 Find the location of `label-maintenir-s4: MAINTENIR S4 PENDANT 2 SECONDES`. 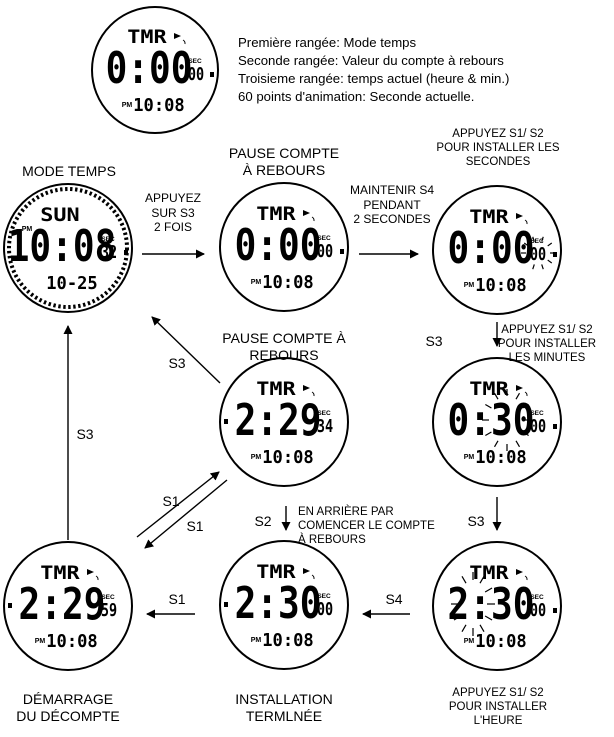

label-maintenir-s4: MAINTENIR S4 PENDANT 2 SECONDES is located at coordinates (392, 205).